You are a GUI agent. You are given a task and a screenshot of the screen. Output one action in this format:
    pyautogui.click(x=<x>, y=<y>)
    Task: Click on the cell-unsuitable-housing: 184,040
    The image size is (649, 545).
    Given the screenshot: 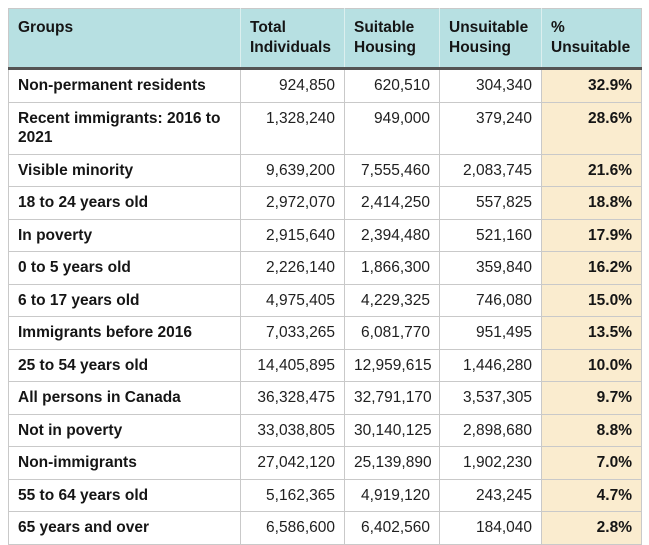 What is the action you would take?
    pyautogui.click(x=490, y=528)
    